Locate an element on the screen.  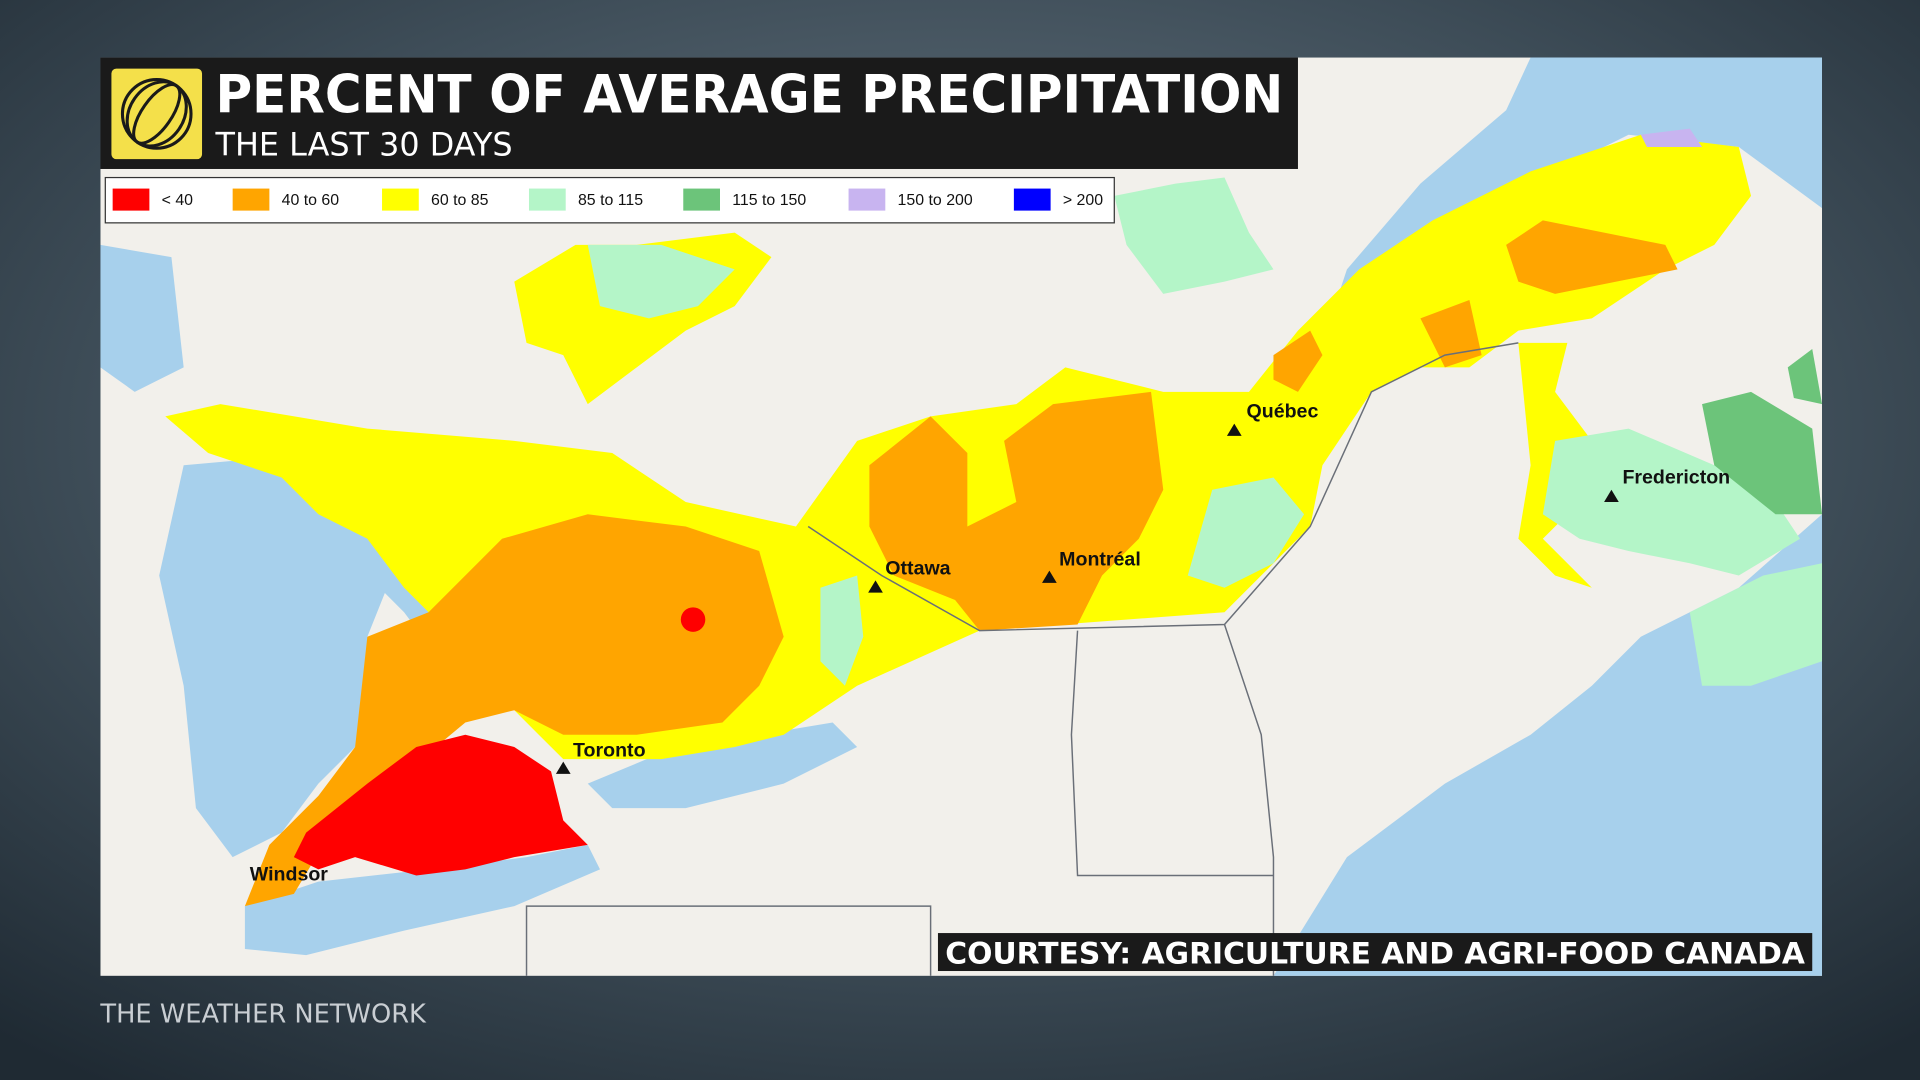
brand: THE WEATHER NETWORK is located at coordinates (263, 1014).